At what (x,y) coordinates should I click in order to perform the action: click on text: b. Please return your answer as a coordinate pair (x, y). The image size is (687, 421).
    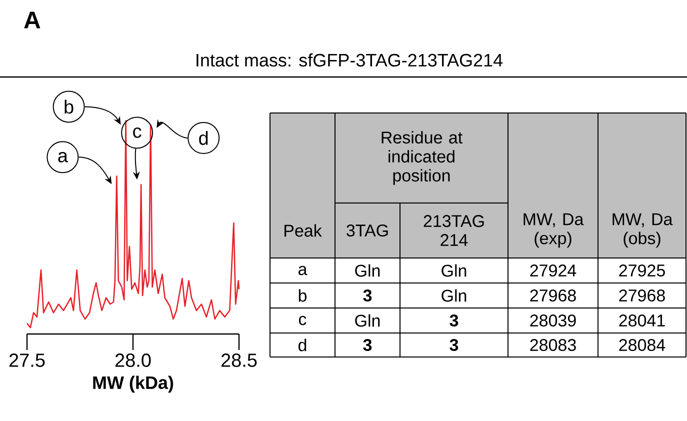
    Looking at the image, I should click on (302, 295).